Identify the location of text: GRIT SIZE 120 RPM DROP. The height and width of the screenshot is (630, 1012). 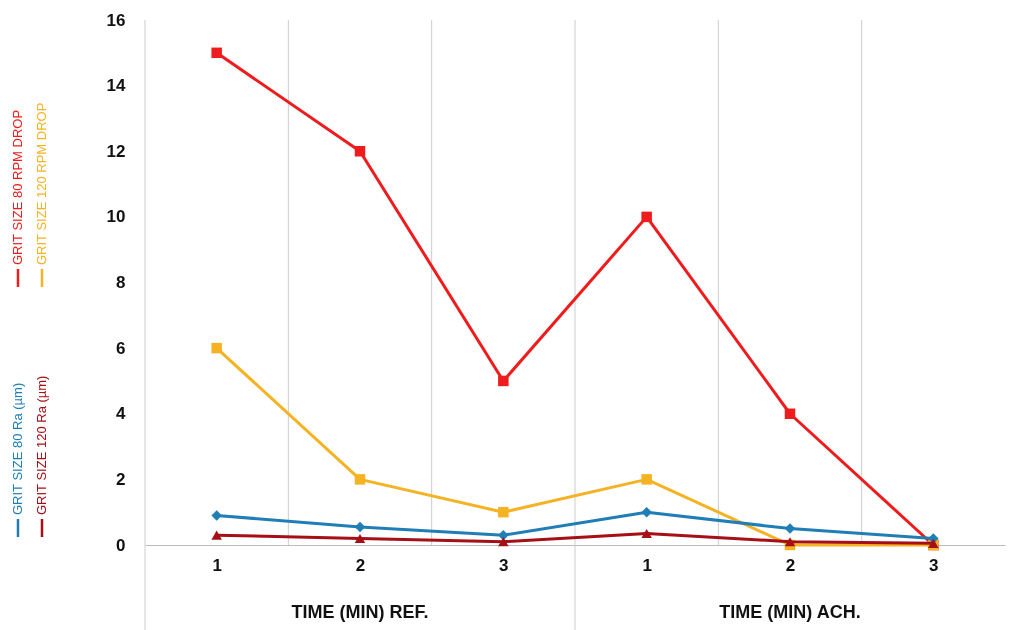
(41, 183).